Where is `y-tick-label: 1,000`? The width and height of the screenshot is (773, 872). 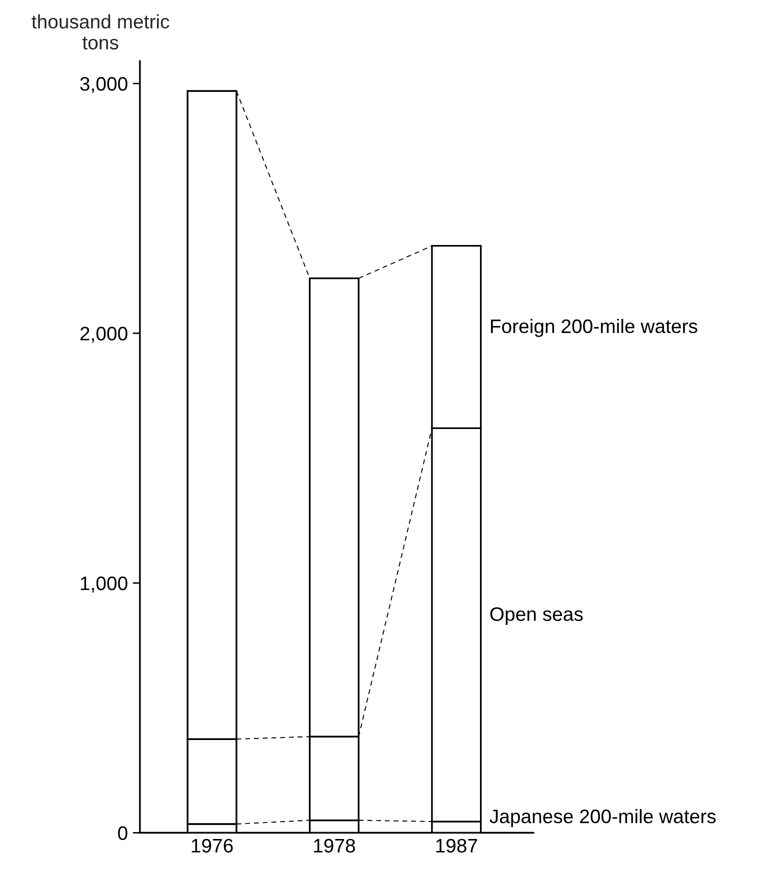 y-tick-label: 1,000 is located at coordinates (104, 584).